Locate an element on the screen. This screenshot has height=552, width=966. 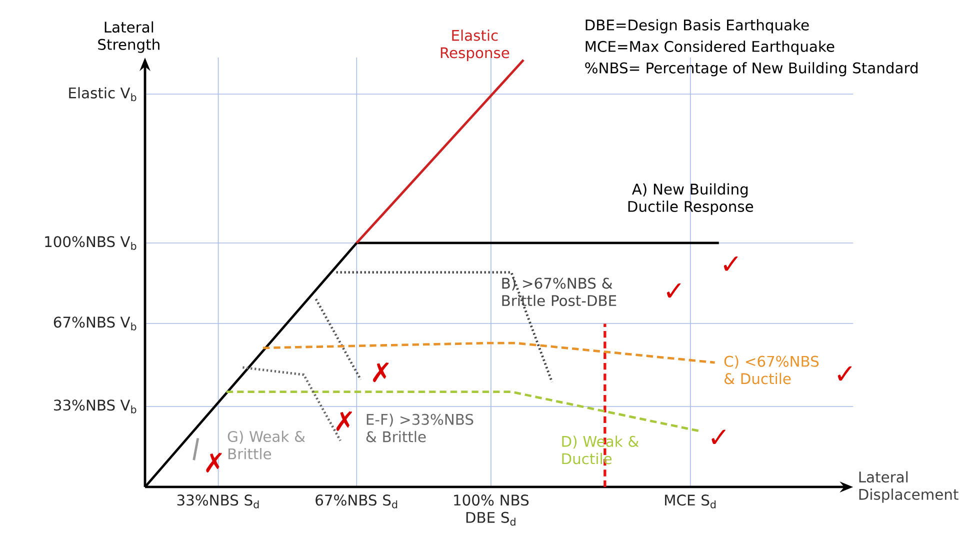
series-label: A) New Building Ductile Response is located at coordinates (691, 199).